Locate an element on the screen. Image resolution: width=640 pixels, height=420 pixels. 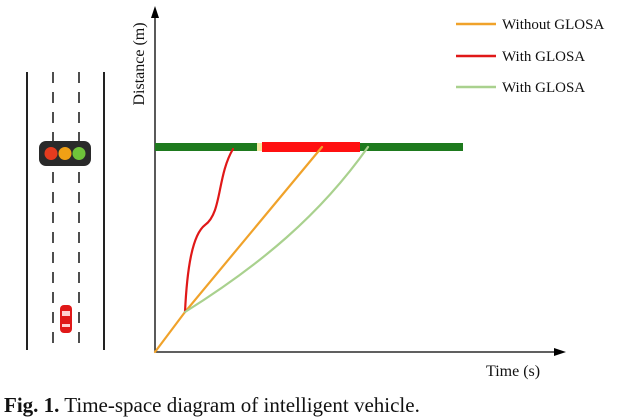
trajectory-with-glosa-green is located at coordinates (276, 229).